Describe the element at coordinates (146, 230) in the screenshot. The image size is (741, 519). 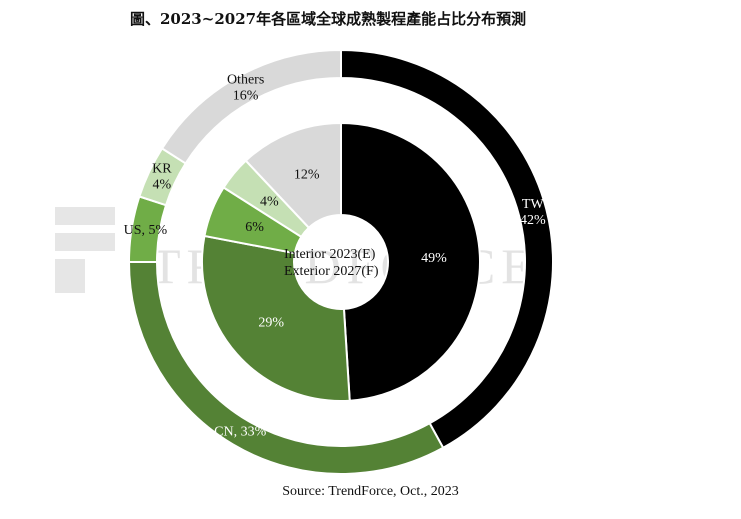
I see `outer-label-us: US, 5%` at that location.